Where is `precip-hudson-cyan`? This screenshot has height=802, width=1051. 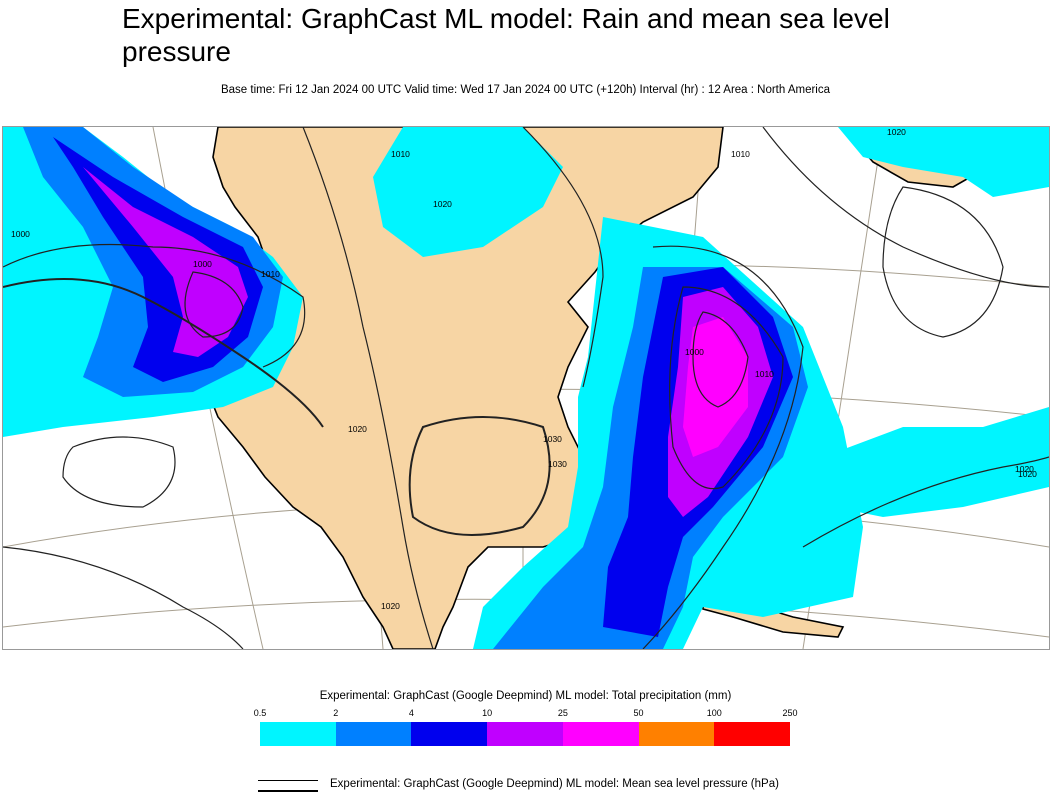
precip-hudson-cyan is located at coordinates (468, 192).